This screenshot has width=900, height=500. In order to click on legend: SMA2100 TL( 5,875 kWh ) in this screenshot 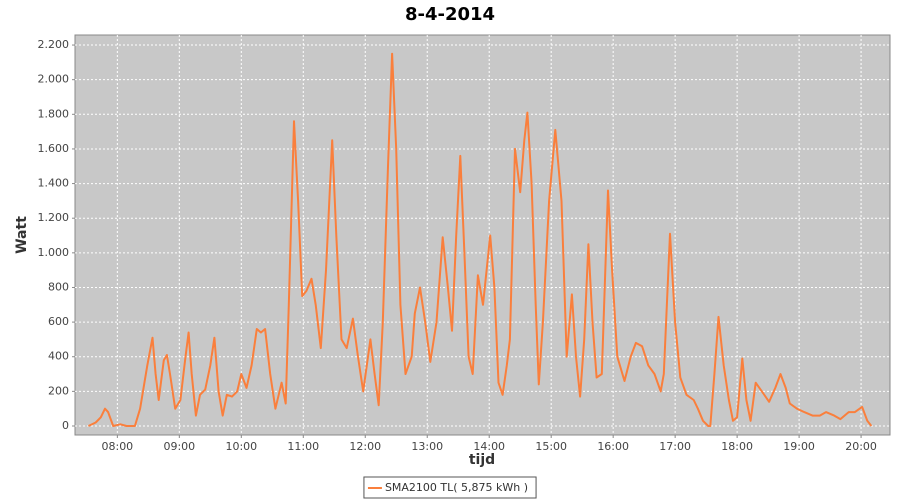, I will do `click(450, 487)`.